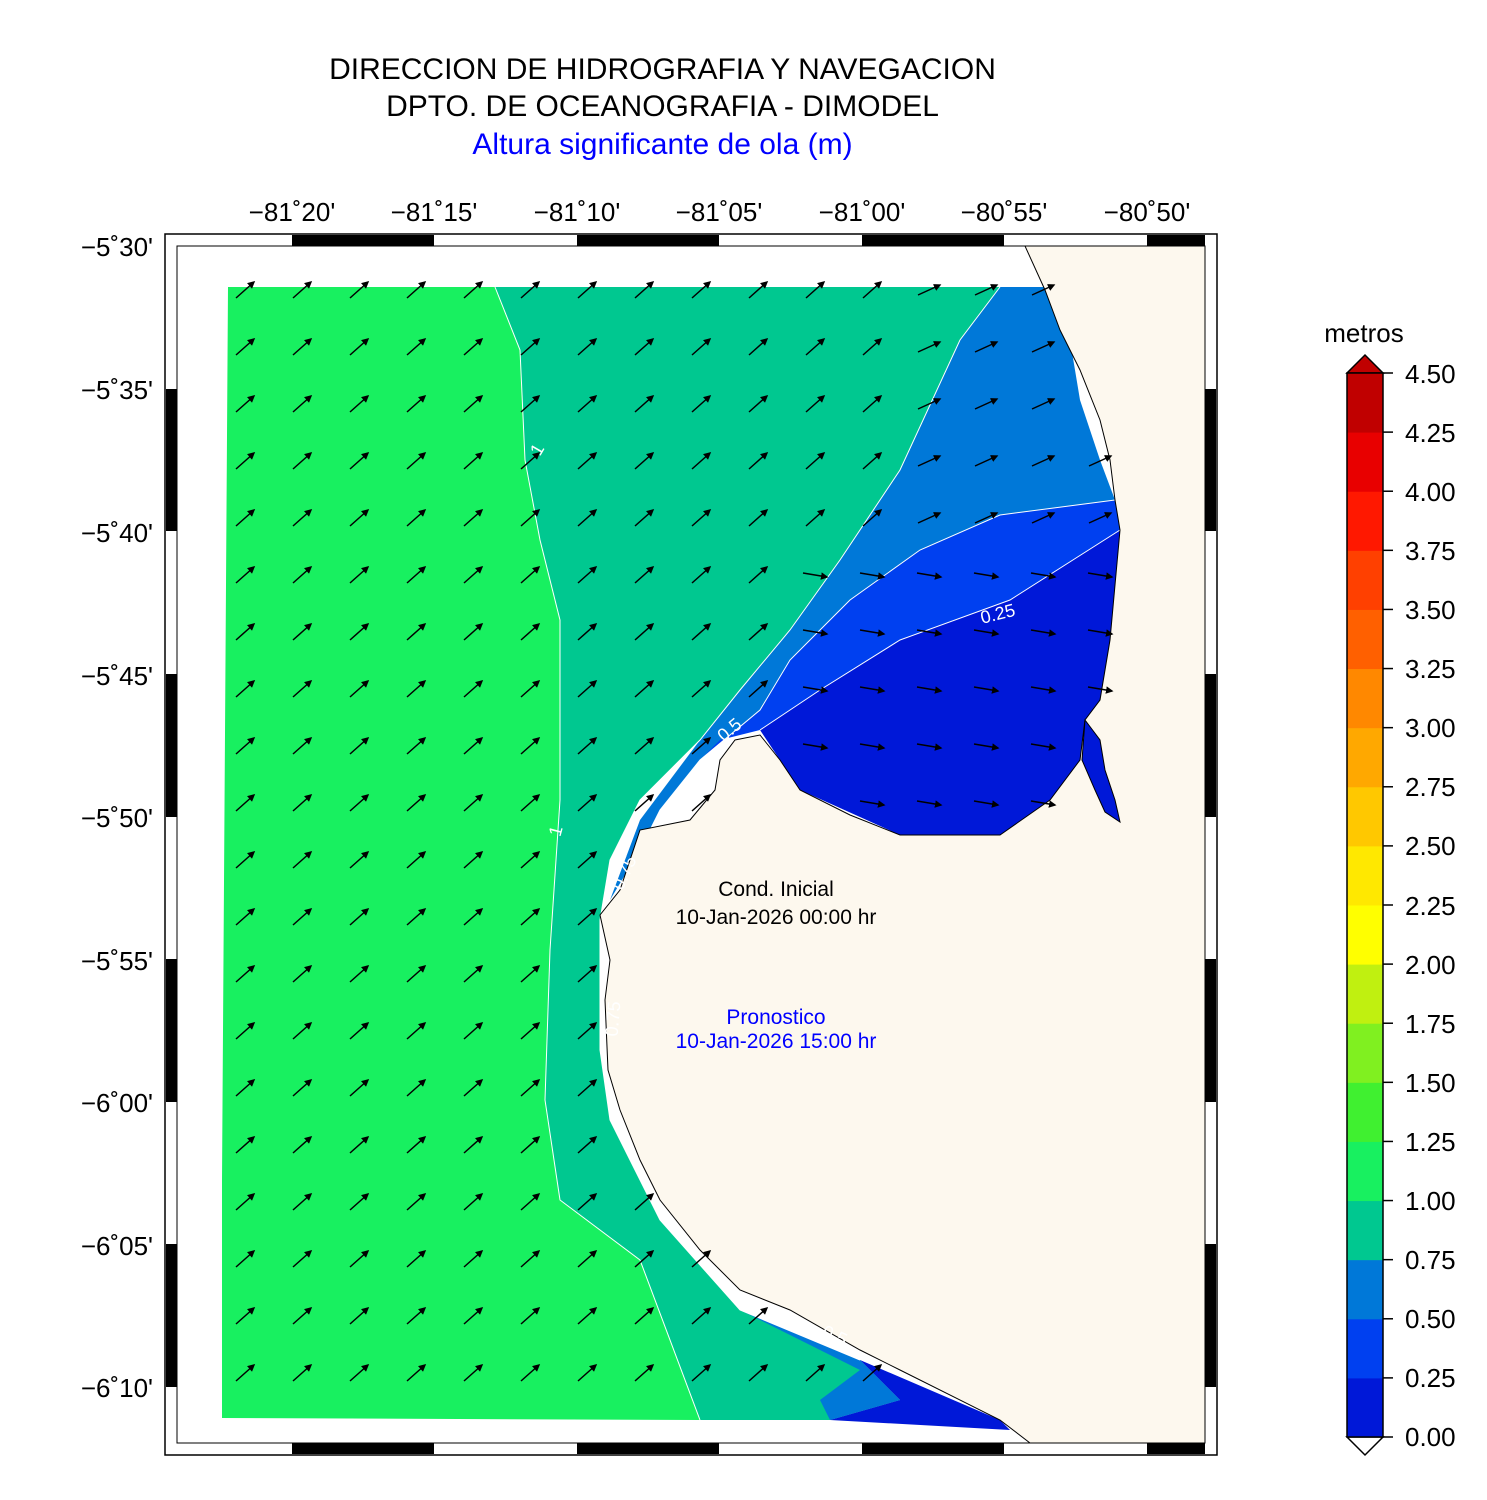 The height and width of the screenshot is (1500, 1487). Describe the element at coordinates (1430, 1024) in the screenshot. I see `colorbar-tick-label: 1.75` at that location.